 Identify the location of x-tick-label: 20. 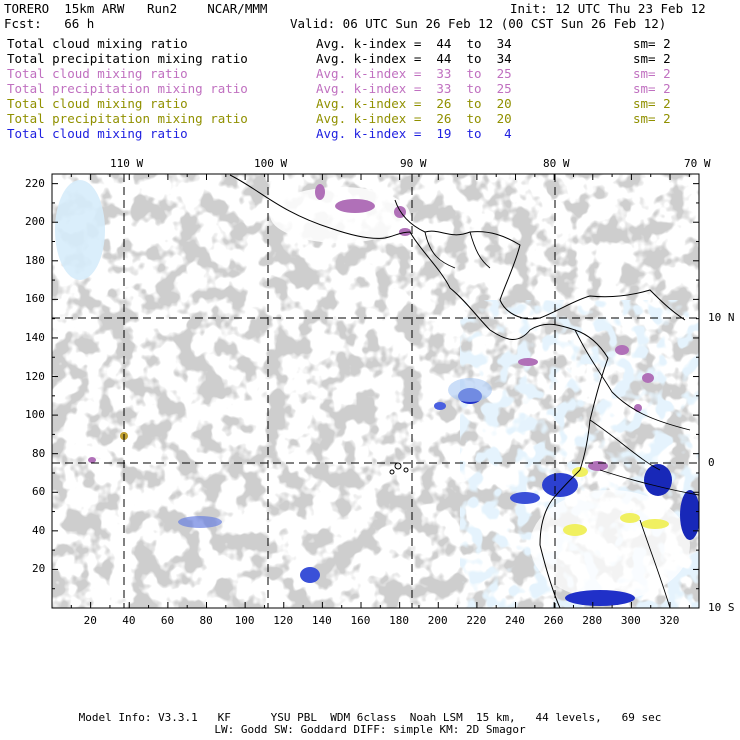
(90, 620).